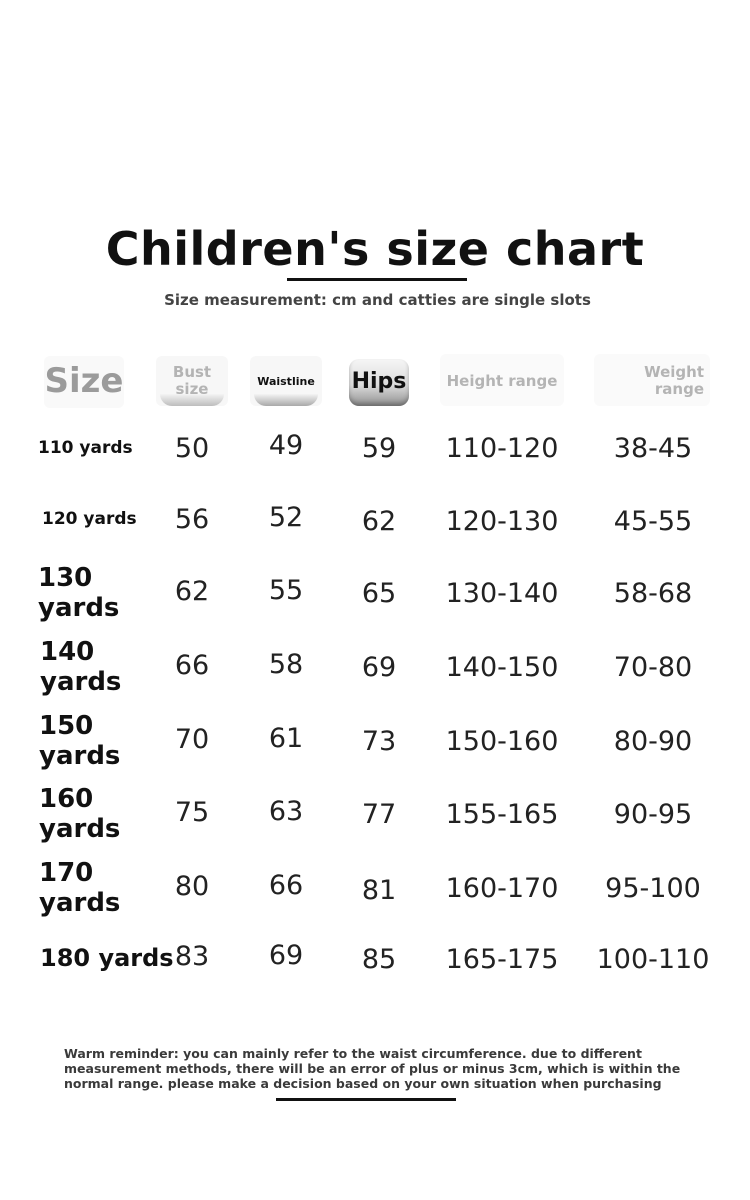 The image size is (750, 1200). What do you see at coordinates (653, 521) in the screenshot?
I see `weight-cell: 45-55` at bounding box center [653, 521].